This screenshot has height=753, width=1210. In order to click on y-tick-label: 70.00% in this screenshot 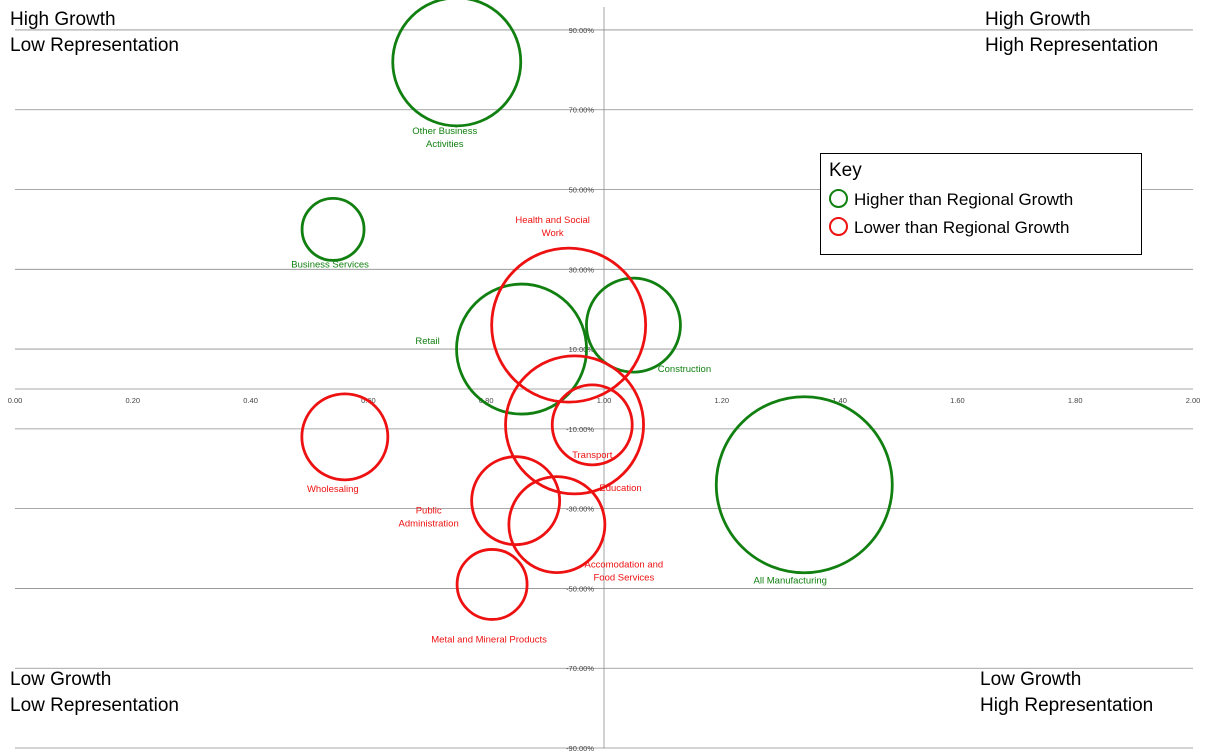, I will do `click(582, 110)`.